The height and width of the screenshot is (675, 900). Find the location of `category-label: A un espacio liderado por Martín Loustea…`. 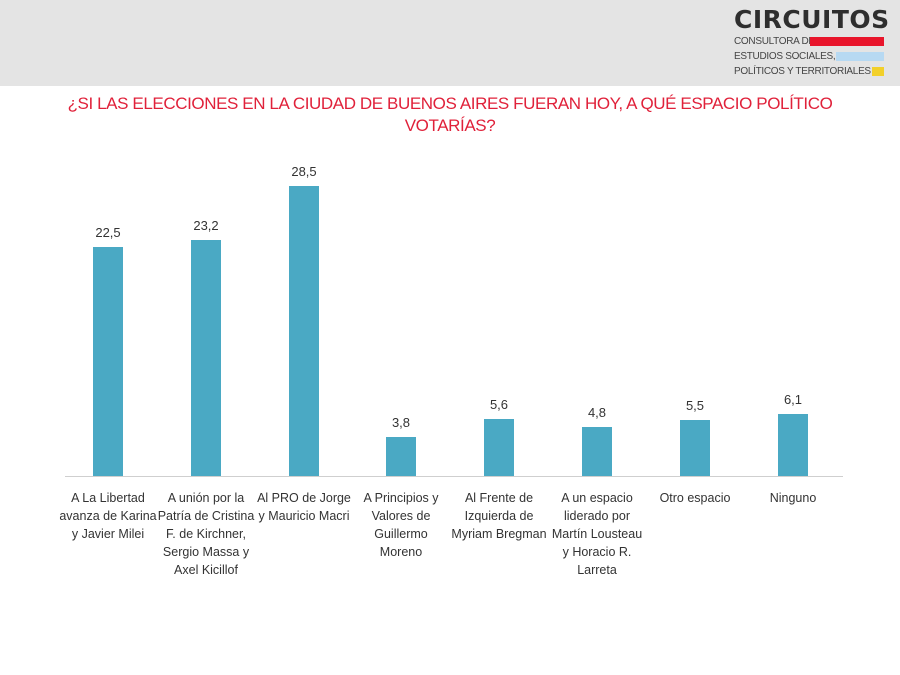

category-label: A un espacio liderado por Martín Loustea… is located at coordinates (597, 534).